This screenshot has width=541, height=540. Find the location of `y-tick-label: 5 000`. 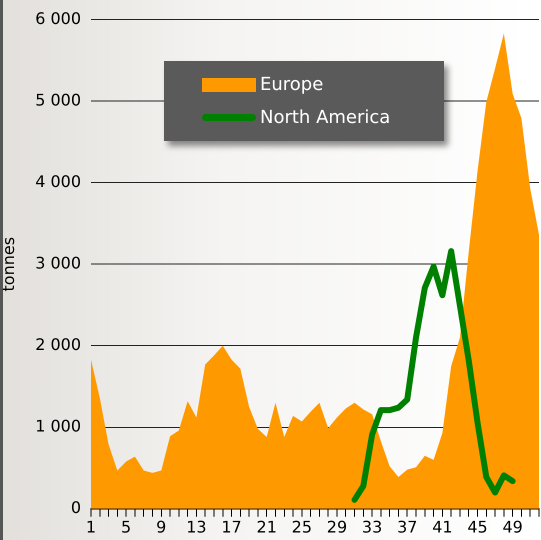

y-tick-label: 5 000 is located at coordinates (58, 100).